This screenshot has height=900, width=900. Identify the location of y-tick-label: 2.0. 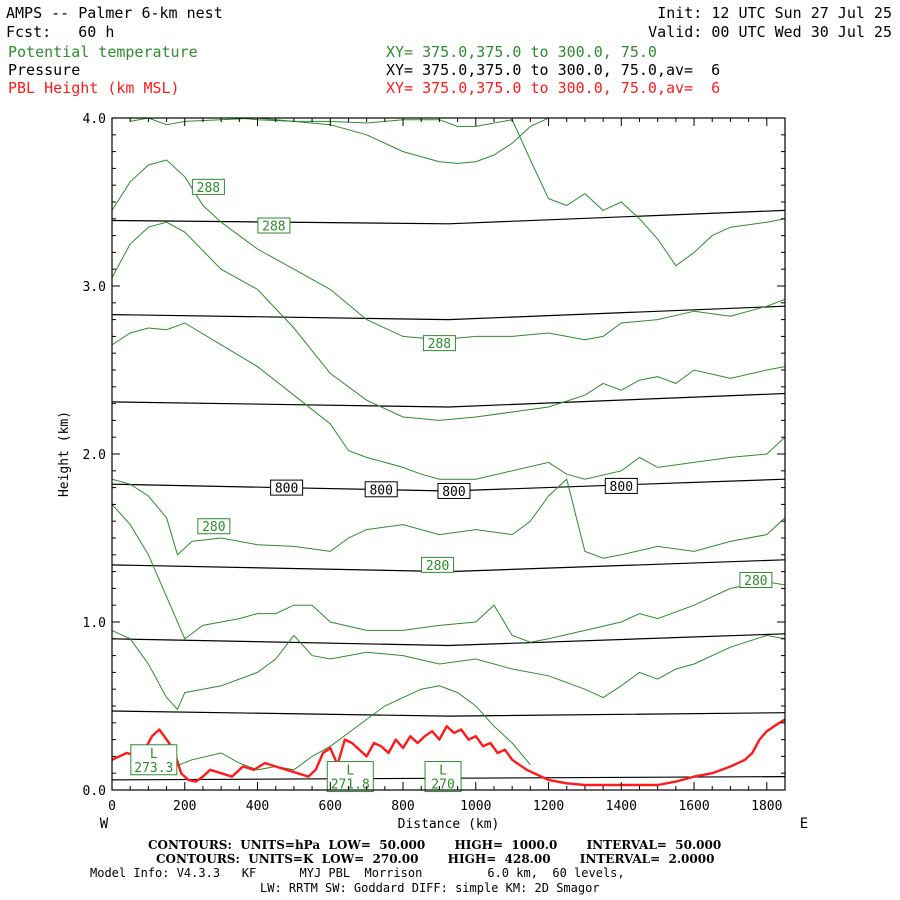
(94, 455).